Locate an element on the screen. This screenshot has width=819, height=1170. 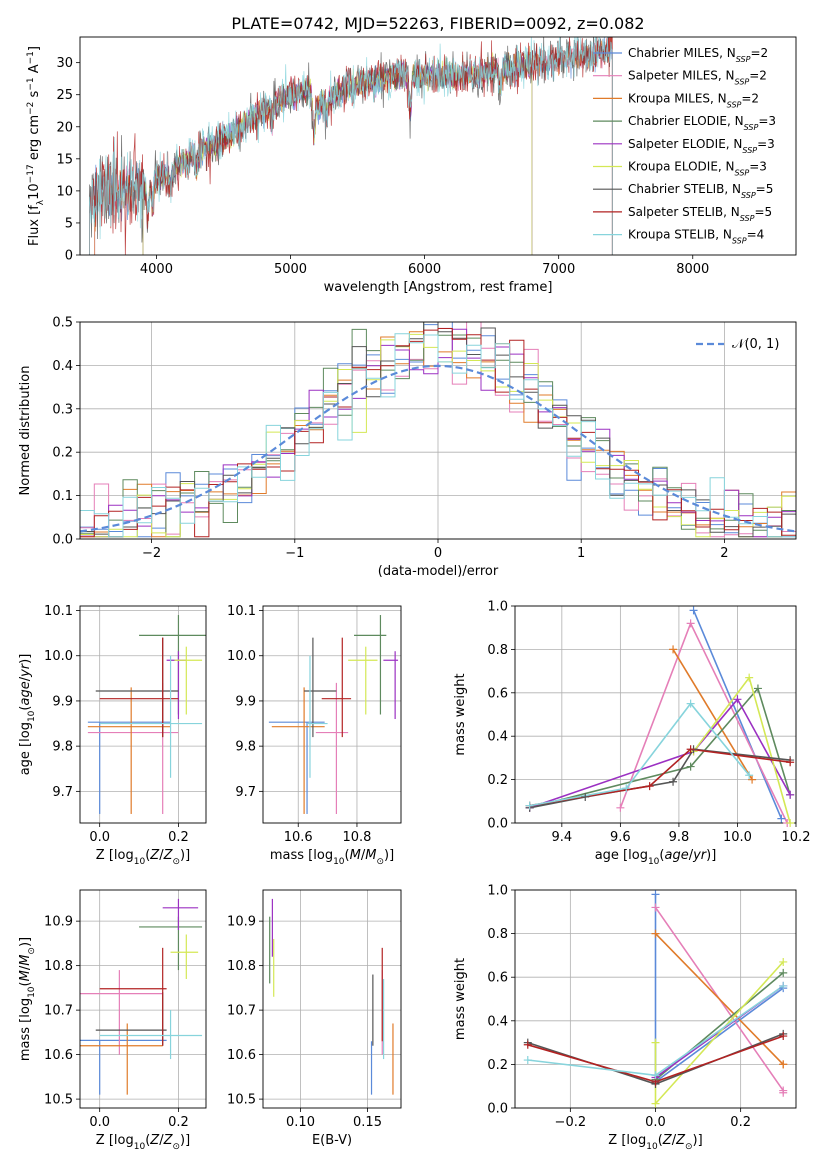
spectrum-ytick-label: 20 is located at coordinates (64, 127).